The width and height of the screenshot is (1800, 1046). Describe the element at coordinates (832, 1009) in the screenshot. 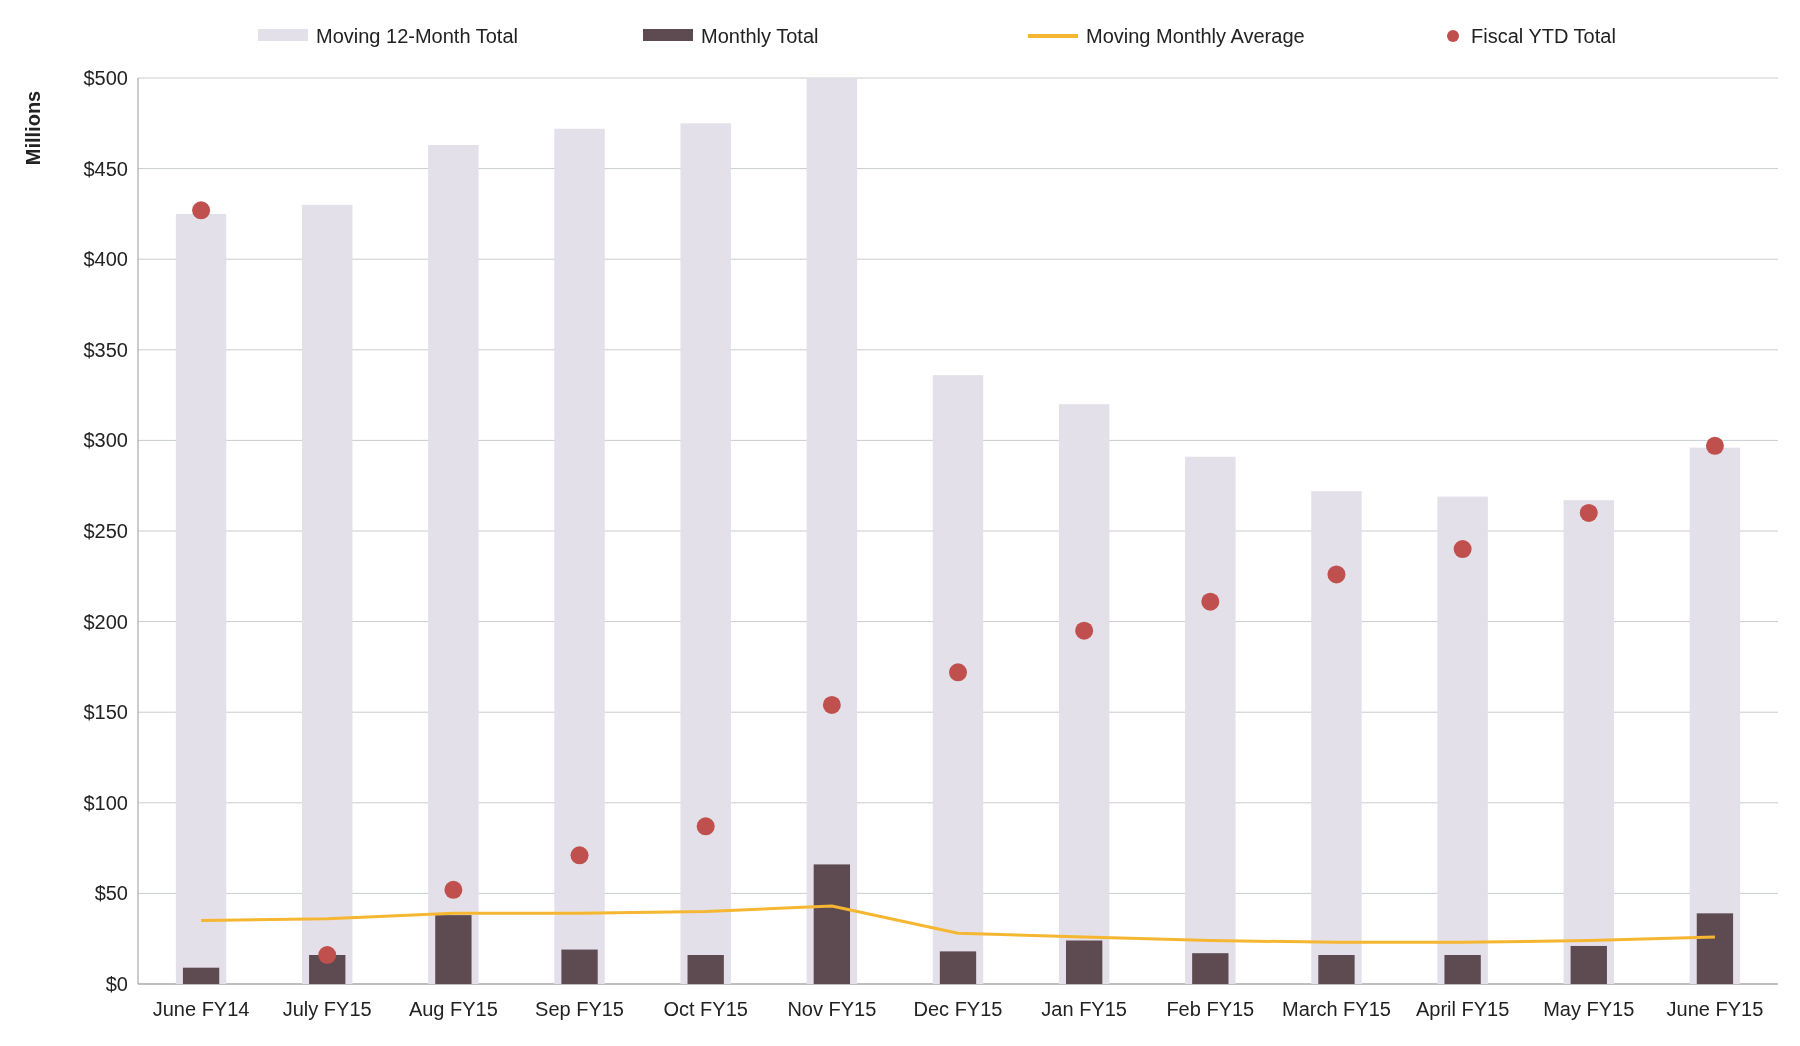

I see `x-tick-label: Nov FY15` at that location.